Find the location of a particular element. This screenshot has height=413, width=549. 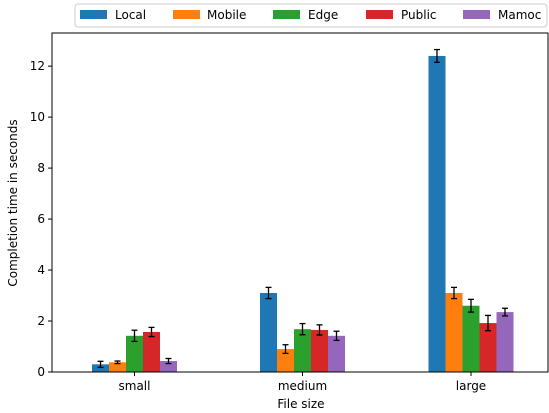

legend-item-public: Public is located at coordinates (401, 15).